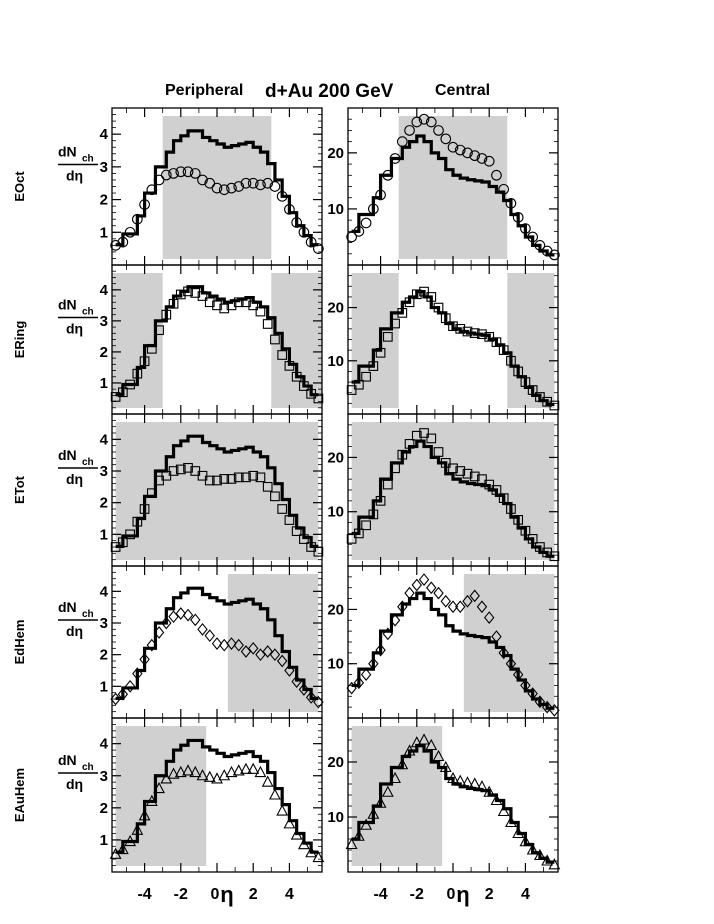  What do you see at coordinates (168, 339) in the screenshot?
I see `panel-ering-peripheral: 1 2 3 4 ERing dN ch dη` at bounding box center [168, 339].